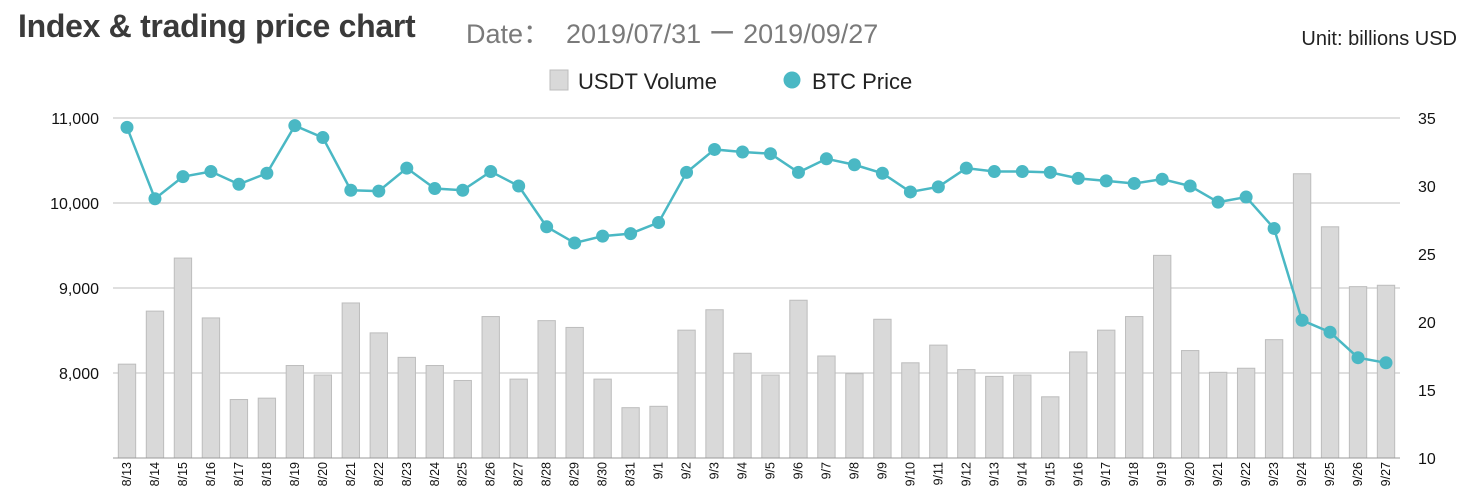 This screenshot has width=1473, height=500. Describe the element at coordinates (862, 81) in the screenshot. I see `legend-label-price: BTC Price` at that location.